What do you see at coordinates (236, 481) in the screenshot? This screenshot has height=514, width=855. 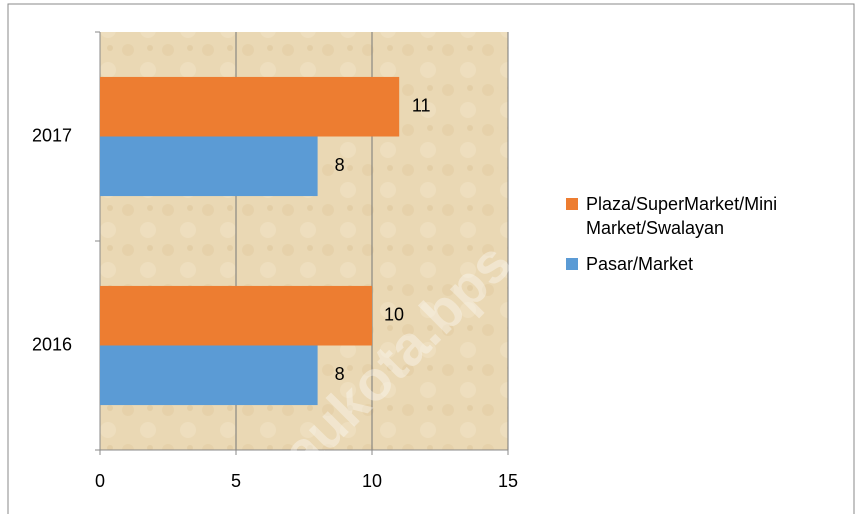 I see `x-tick-label: 5` at bounding box center [236, 481].